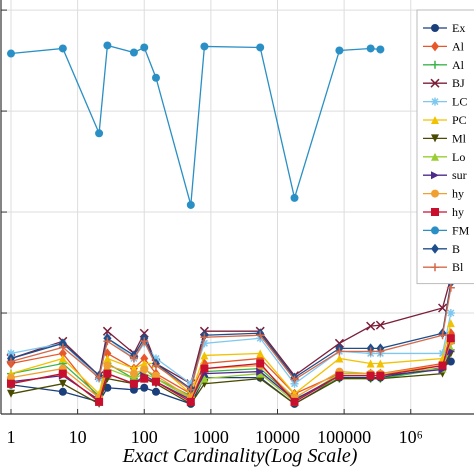 The image size is (474, 474). What do you see at coordinates (411, 437) in the screenshot?
I see `x-tick-label: 10⁶` at bounding box center [411, 437].